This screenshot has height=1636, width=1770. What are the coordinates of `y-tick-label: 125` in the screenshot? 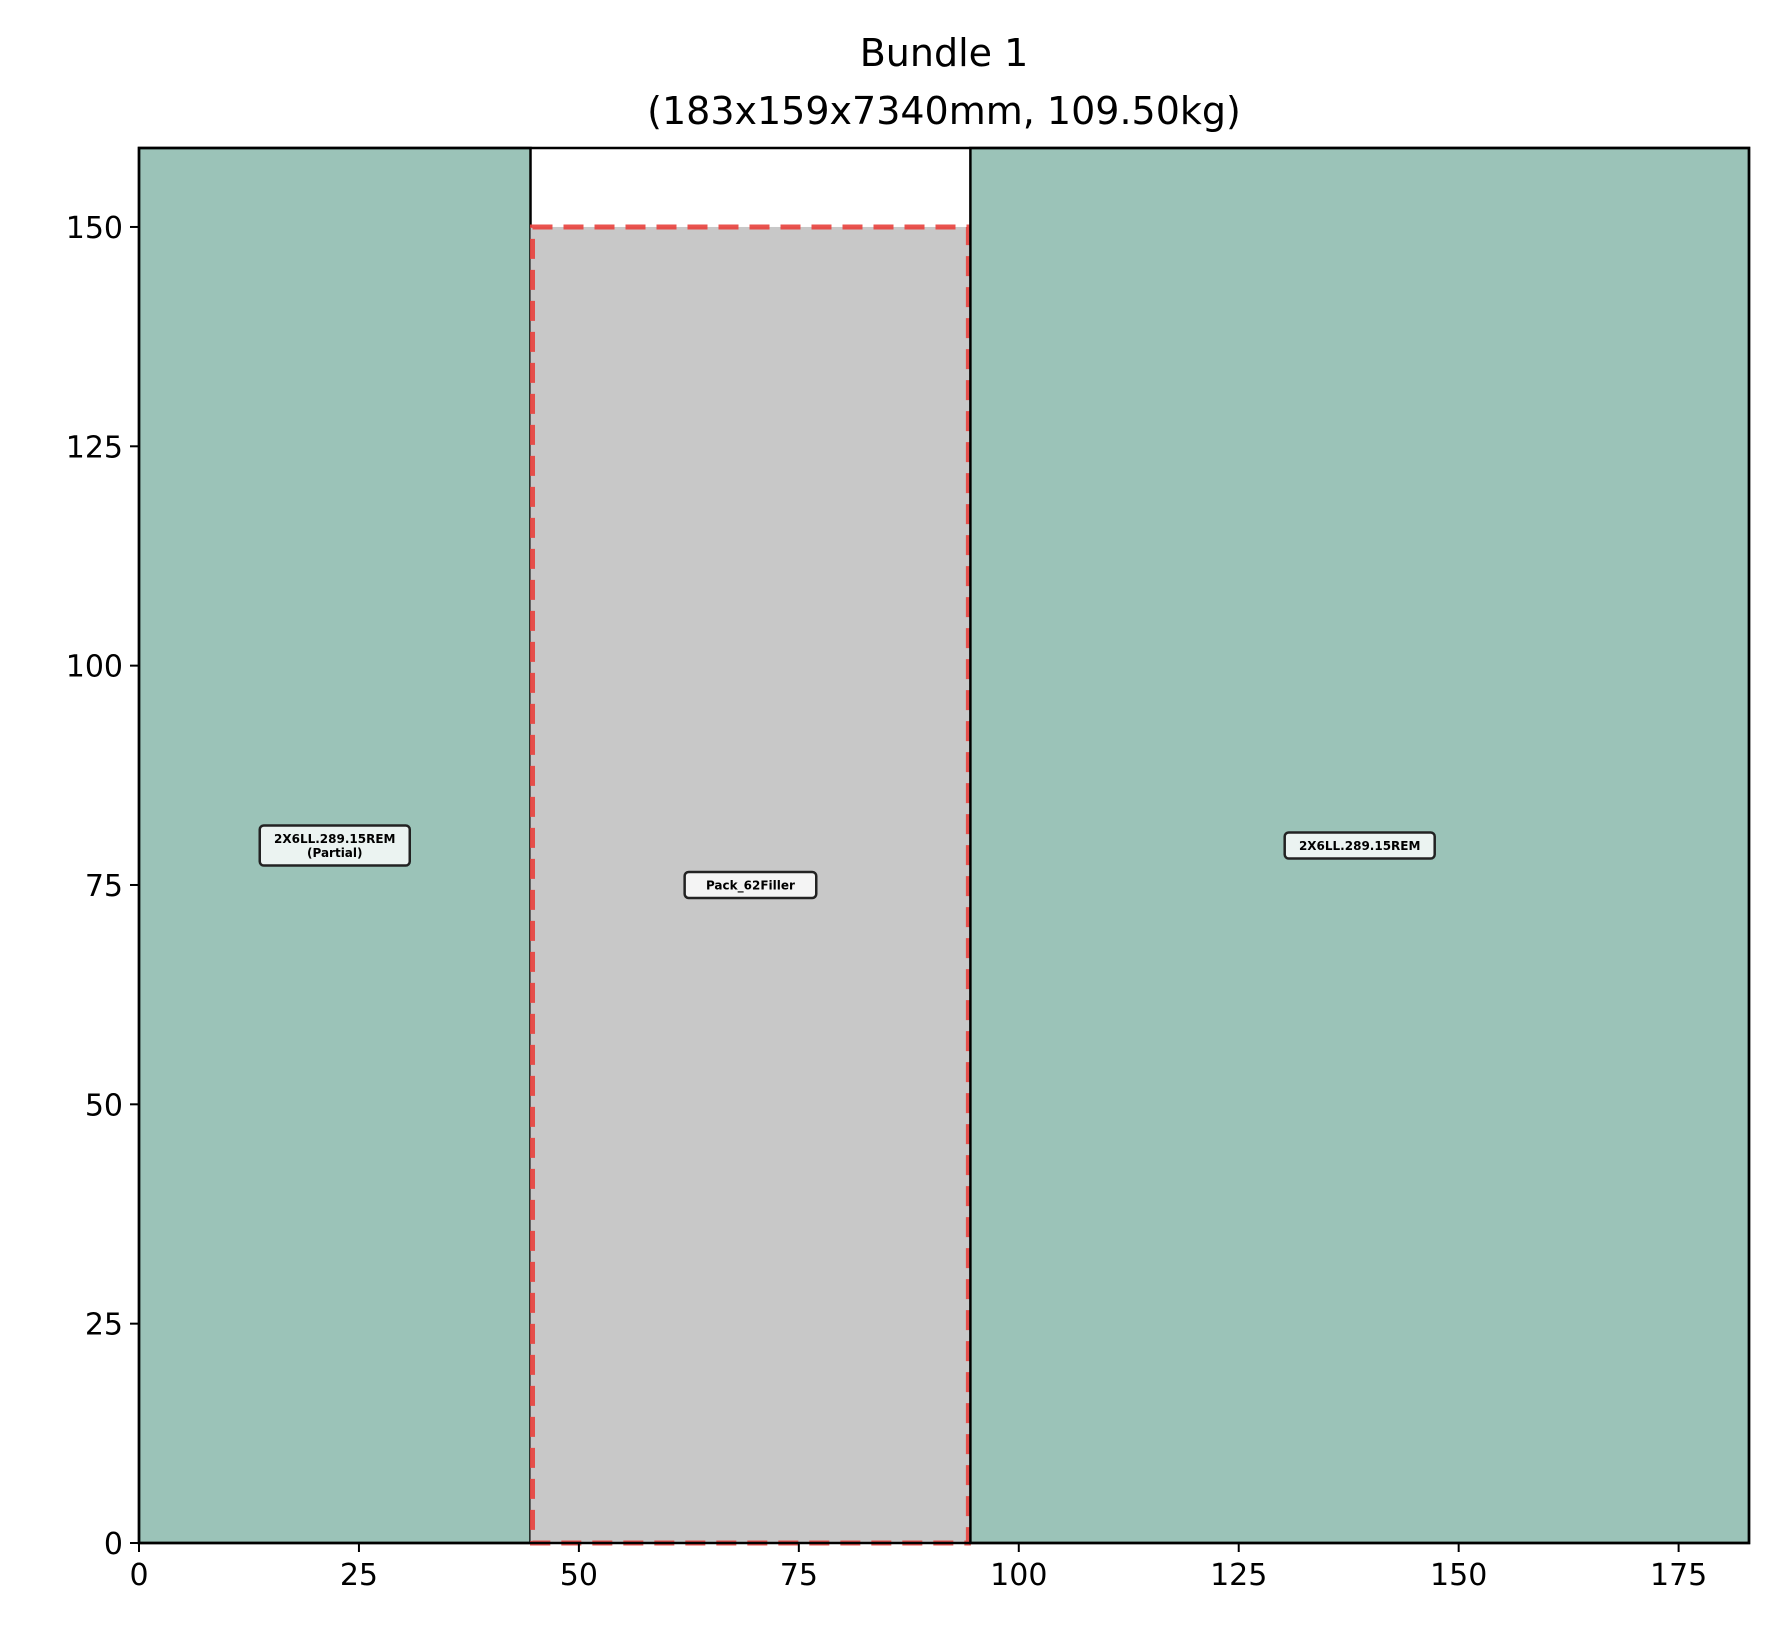 It's located at (94, 447).